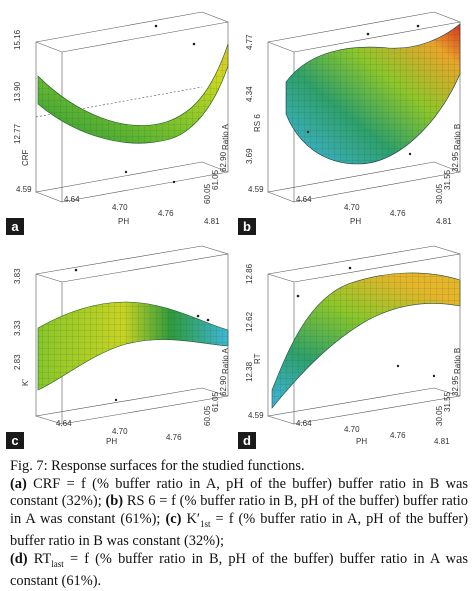 Image resolution: width=474 pixels, height=591 pixels. What do you see at coordinates (447, 401) in the screenshot?
I see `depth-tick-d-1: 31.55` at bounding box center [447, 401].